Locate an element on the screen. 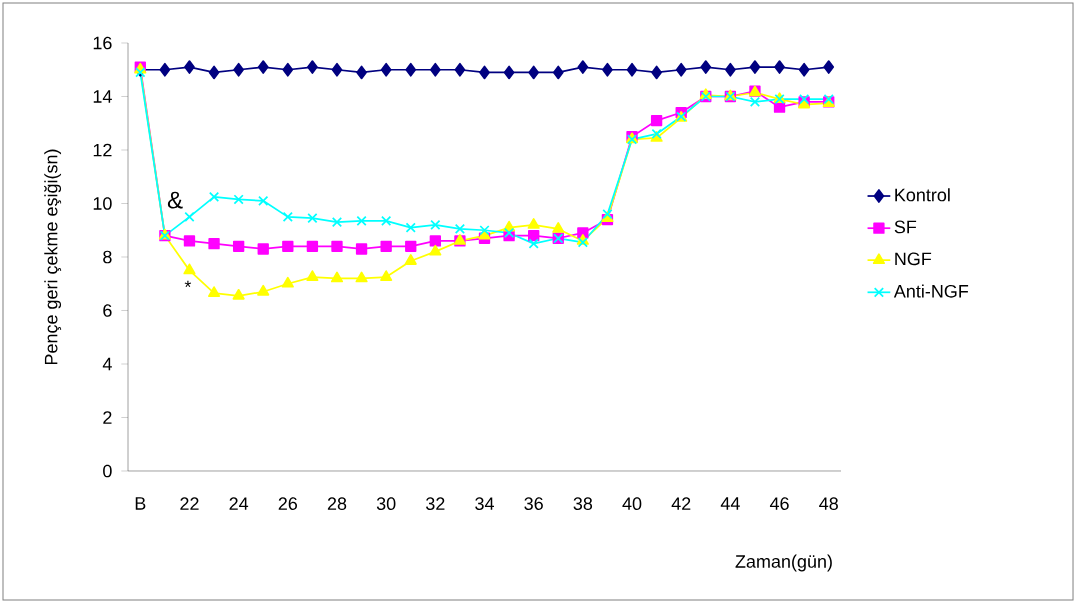  legend-label: Anti-NGF is located at coordinates (931, 291).